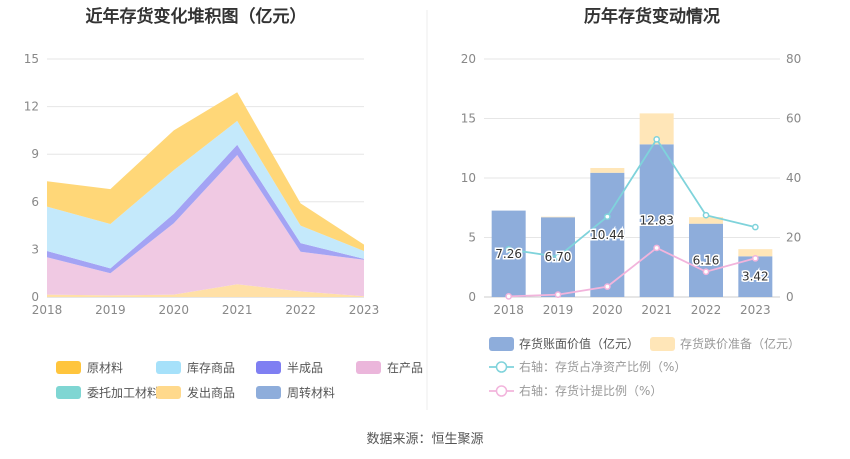 The width and height of the screenshot is (850, 459). What do you see at coordinates (590, 390) in the screenshot?
I see `legend-line-label: 右轴：存货计提比例（%）` at bounding box center [590, 390].